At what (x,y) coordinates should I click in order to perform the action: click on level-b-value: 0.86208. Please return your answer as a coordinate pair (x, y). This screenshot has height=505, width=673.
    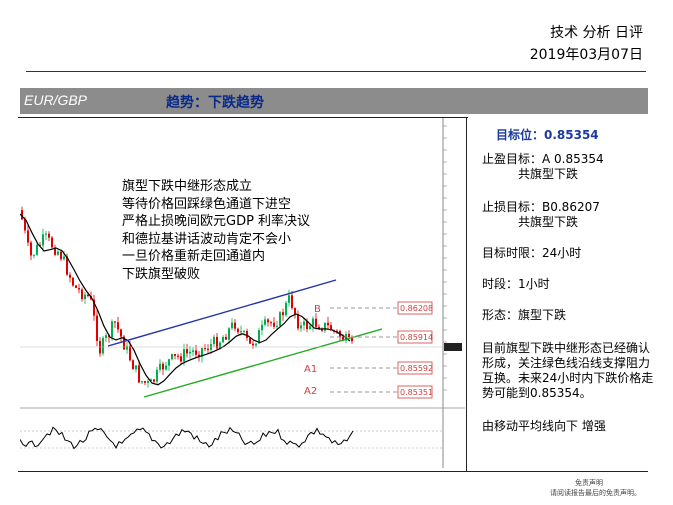
    Looking at the image, I should click on (416, 308).